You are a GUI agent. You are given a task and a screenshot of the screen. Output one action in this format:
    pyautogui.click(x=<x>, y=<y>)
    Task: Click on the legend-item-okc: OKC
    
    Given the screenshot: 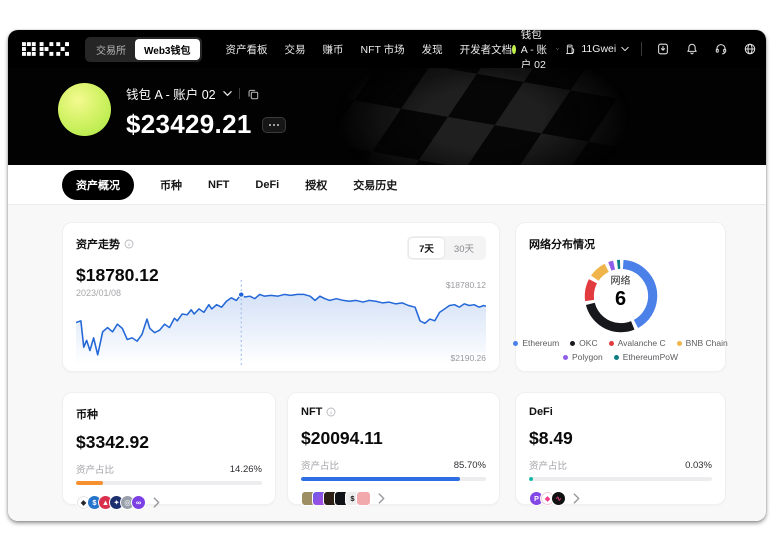 What is the action you would take?
    pyautogui.click(x=584, y=343)
    